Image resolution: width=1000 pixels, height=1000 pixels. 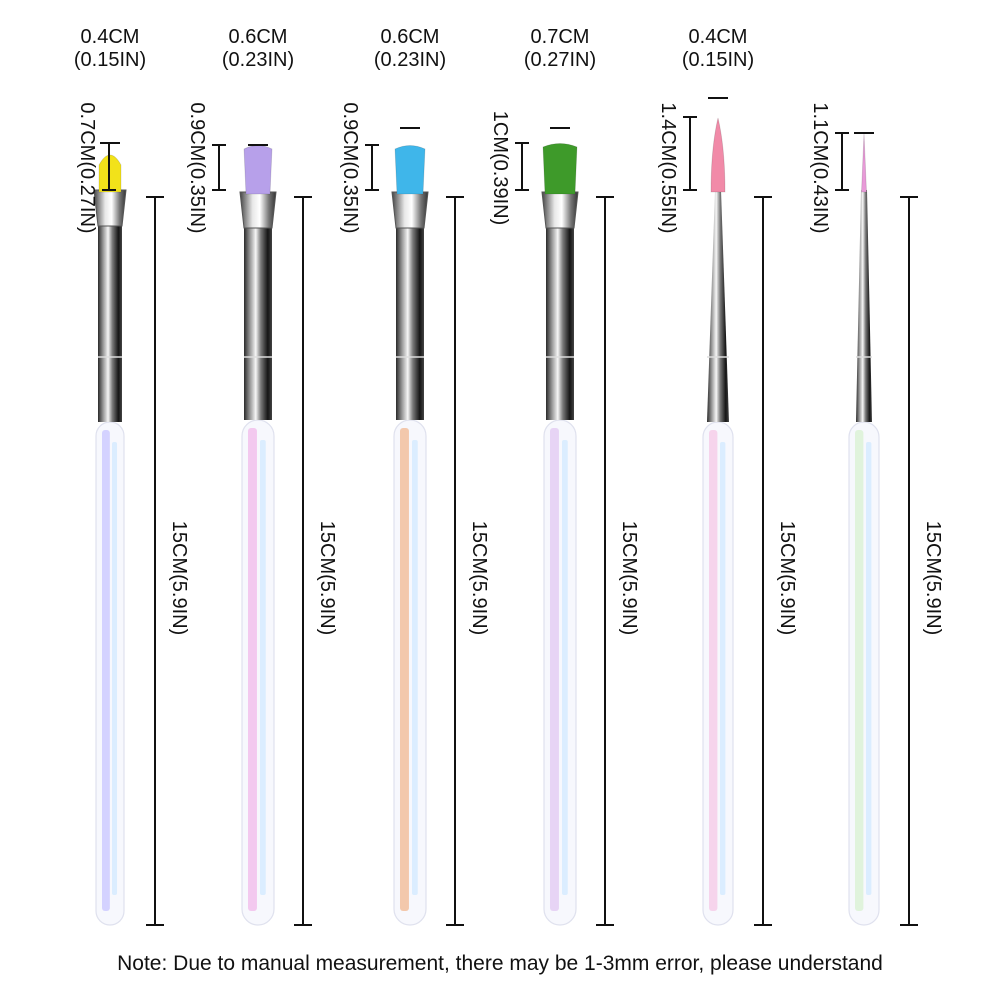 What do you see at coordinates (668, 168) in the screenshot?
I see `tip-length-label: 1.4CM(0.55IN)` at bounding box center [668, 168].